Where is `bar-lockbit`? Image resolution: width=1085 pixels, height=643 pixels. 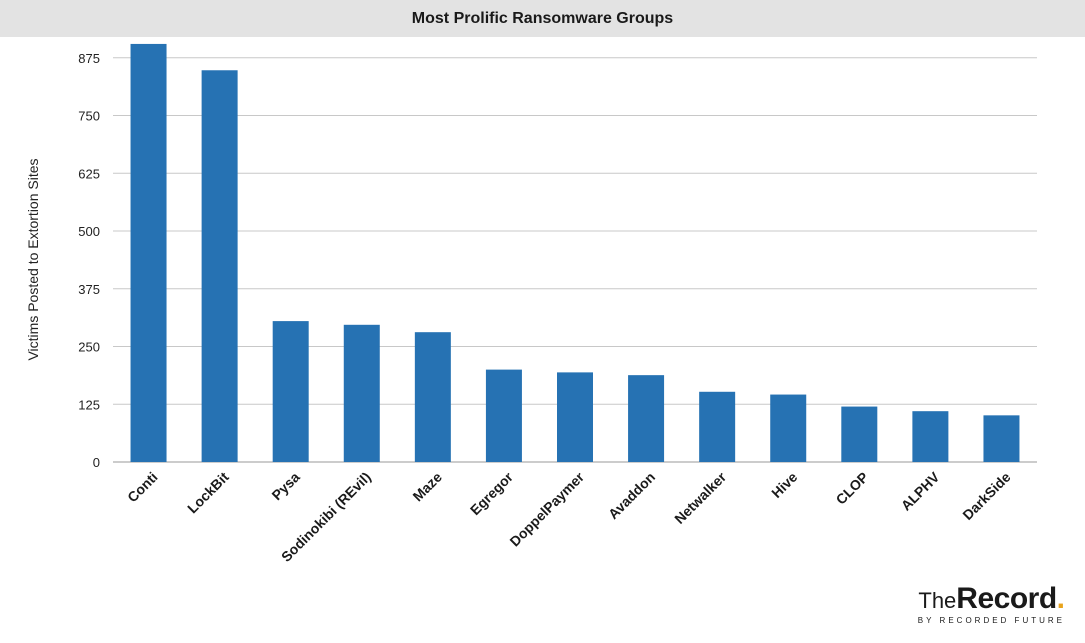 bar-lockbit is located at coordinates (219, 266).